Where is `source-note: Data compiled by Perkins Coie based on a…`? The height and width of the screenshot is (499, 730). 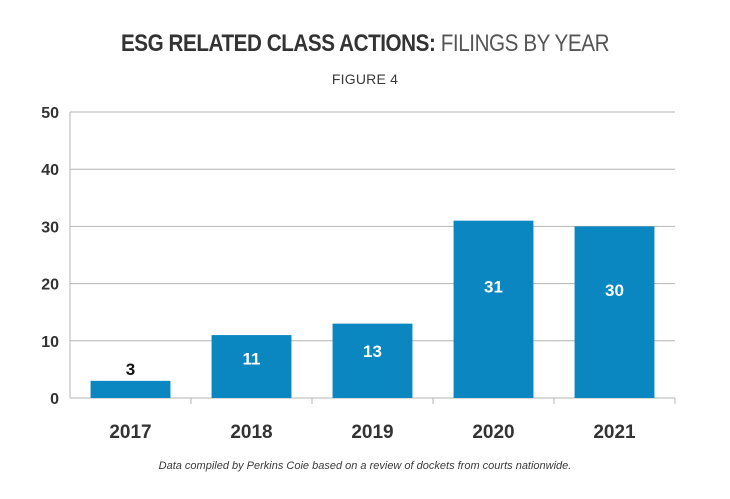
source-note: Data compiled by Perkins Coie based on a… is located at coordinates (365, 466).